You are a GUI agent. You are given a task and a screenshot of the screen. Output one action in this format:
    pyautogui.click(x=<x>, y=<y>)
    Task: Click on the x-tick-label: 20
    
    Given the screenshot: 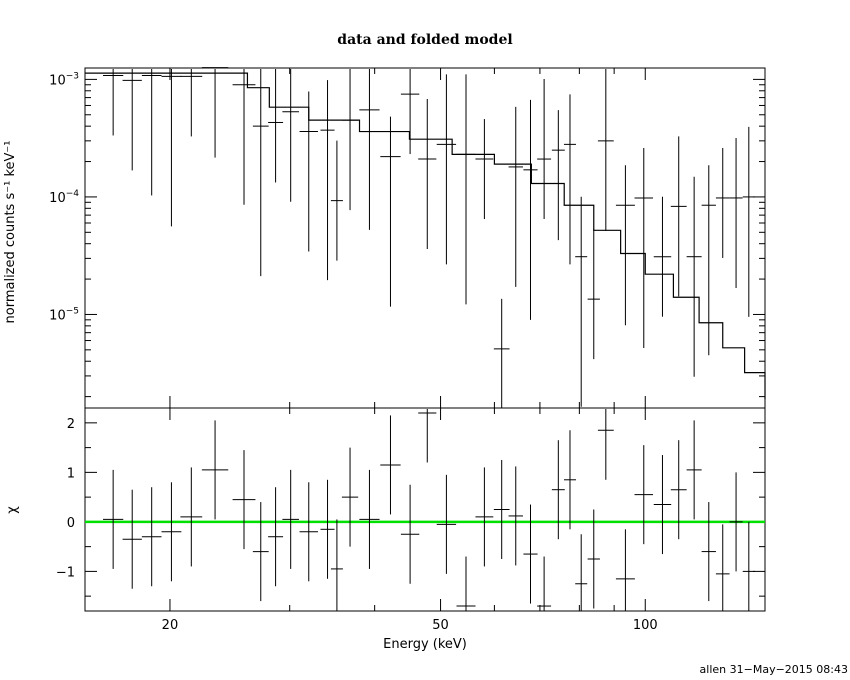 What is the action you would take?
    pyautogui.click(x=170, y=625)
    